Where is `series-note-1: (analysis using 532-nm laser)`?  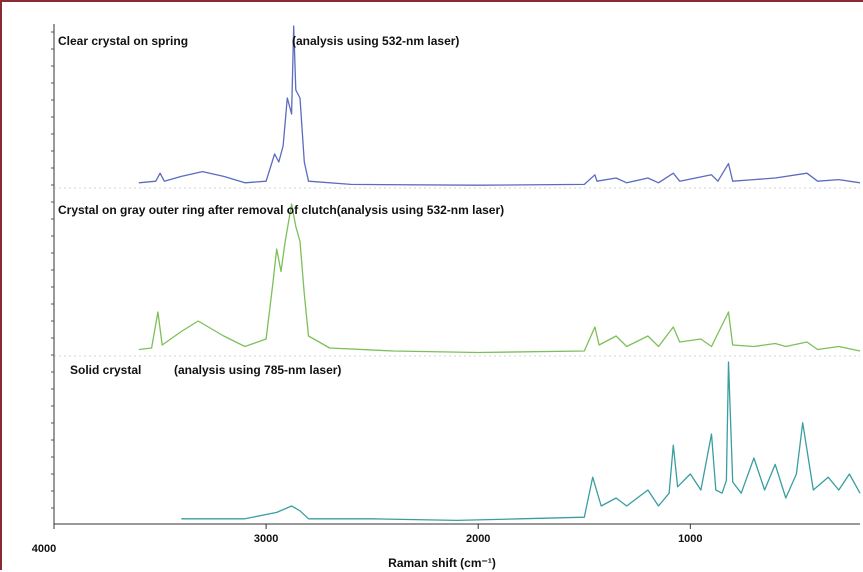 series-note-1: (analysis using 532-nm laser) is located at coordinates (375, 41).